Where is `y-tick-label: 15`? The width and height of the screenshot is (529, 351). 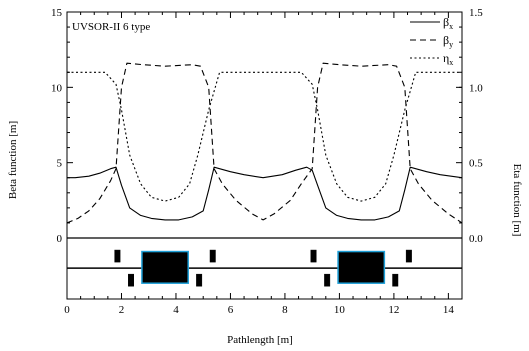 y-tick-label: 15 is located at coordinates (57, 13).